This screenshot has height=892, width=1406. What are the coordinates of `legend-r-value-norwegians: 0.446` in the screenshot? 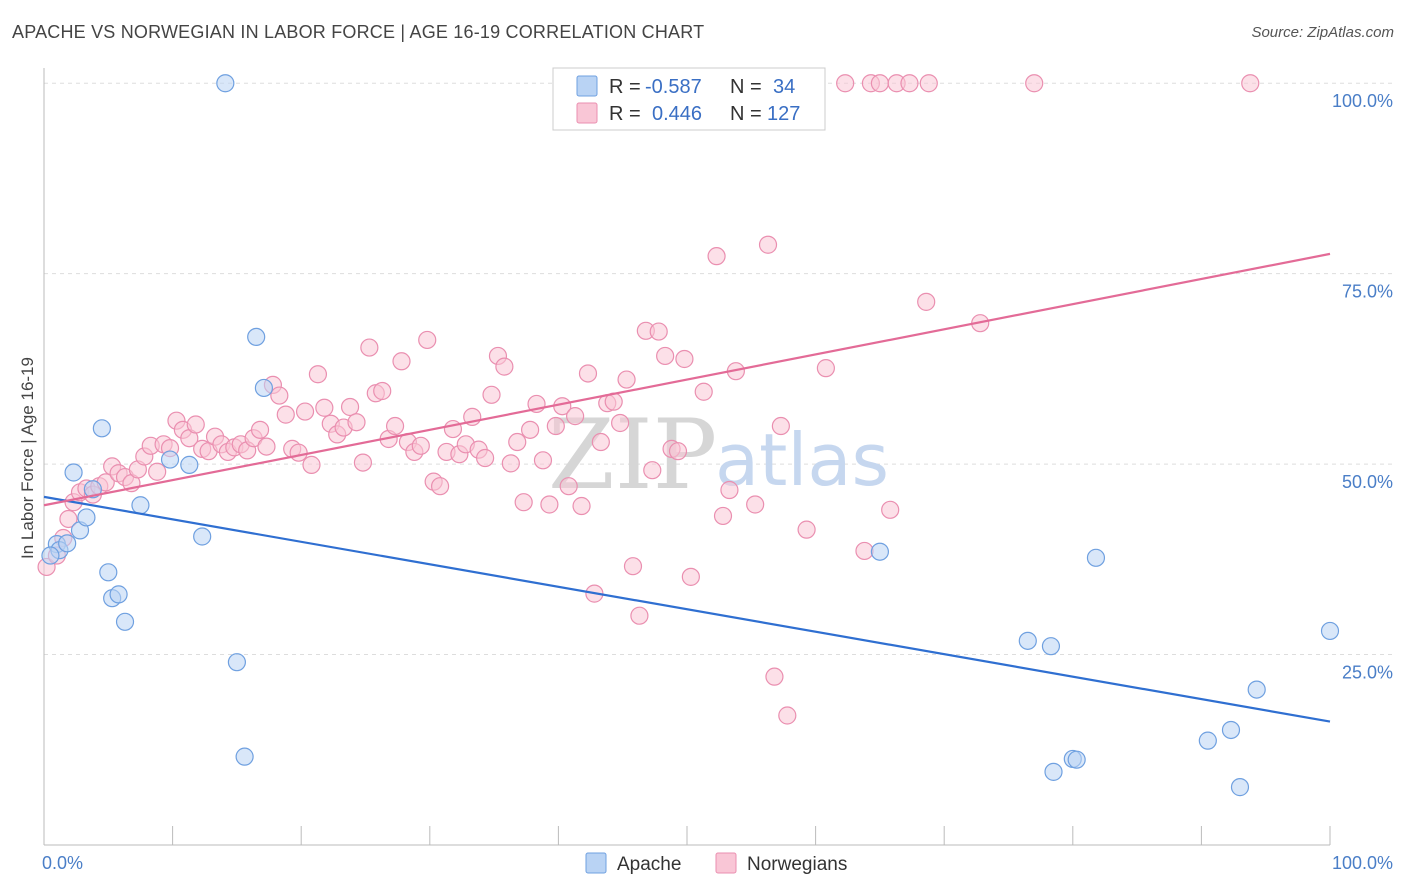 It's located at (677, 114).